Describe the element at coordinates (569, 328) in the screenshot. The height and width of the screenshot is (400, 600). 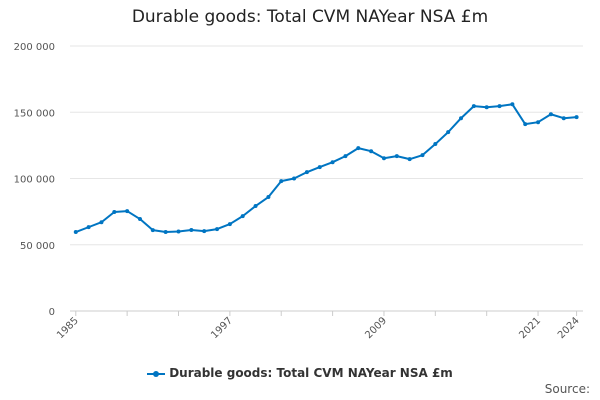
I see `x-tick-label: 2024` at that location.